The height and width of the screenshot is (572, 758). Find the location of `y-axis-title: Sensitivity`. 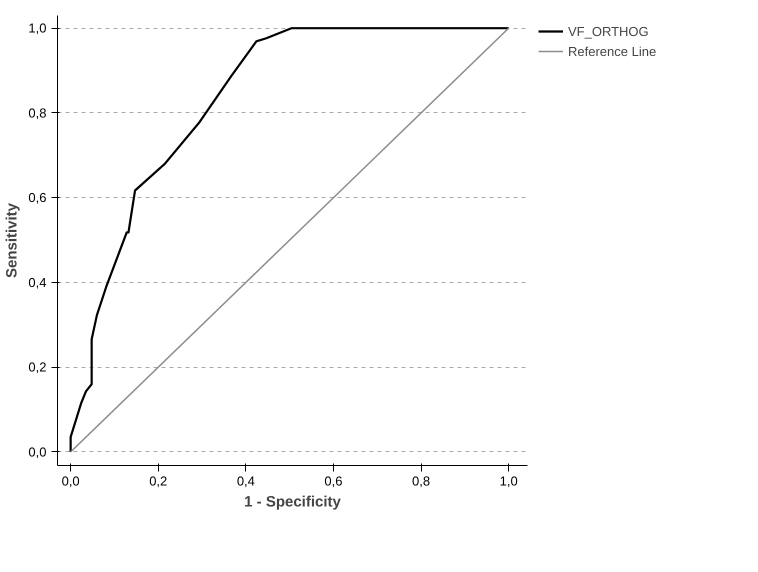

y-axis-title: Sensitivity is located at coordinates (11, 240).